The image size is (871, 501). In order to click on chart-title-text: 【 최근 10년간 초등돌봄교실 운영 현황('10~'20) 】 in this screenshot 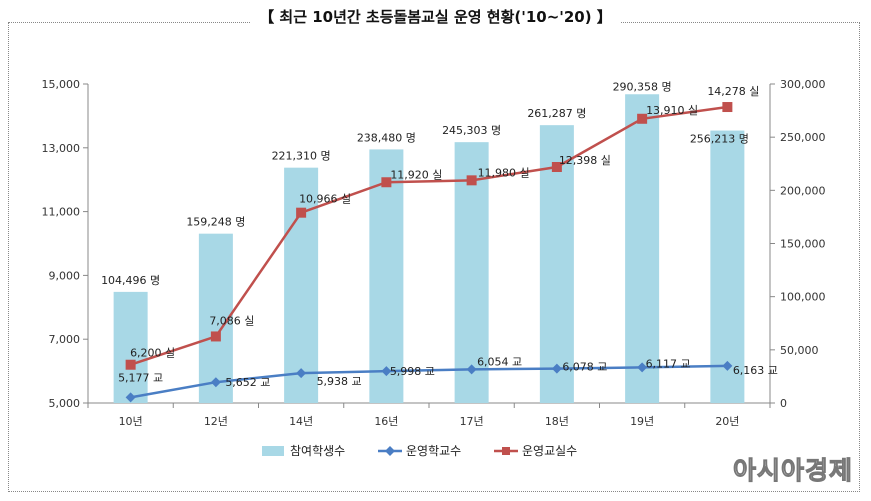, I will do `click(435, 17)`.